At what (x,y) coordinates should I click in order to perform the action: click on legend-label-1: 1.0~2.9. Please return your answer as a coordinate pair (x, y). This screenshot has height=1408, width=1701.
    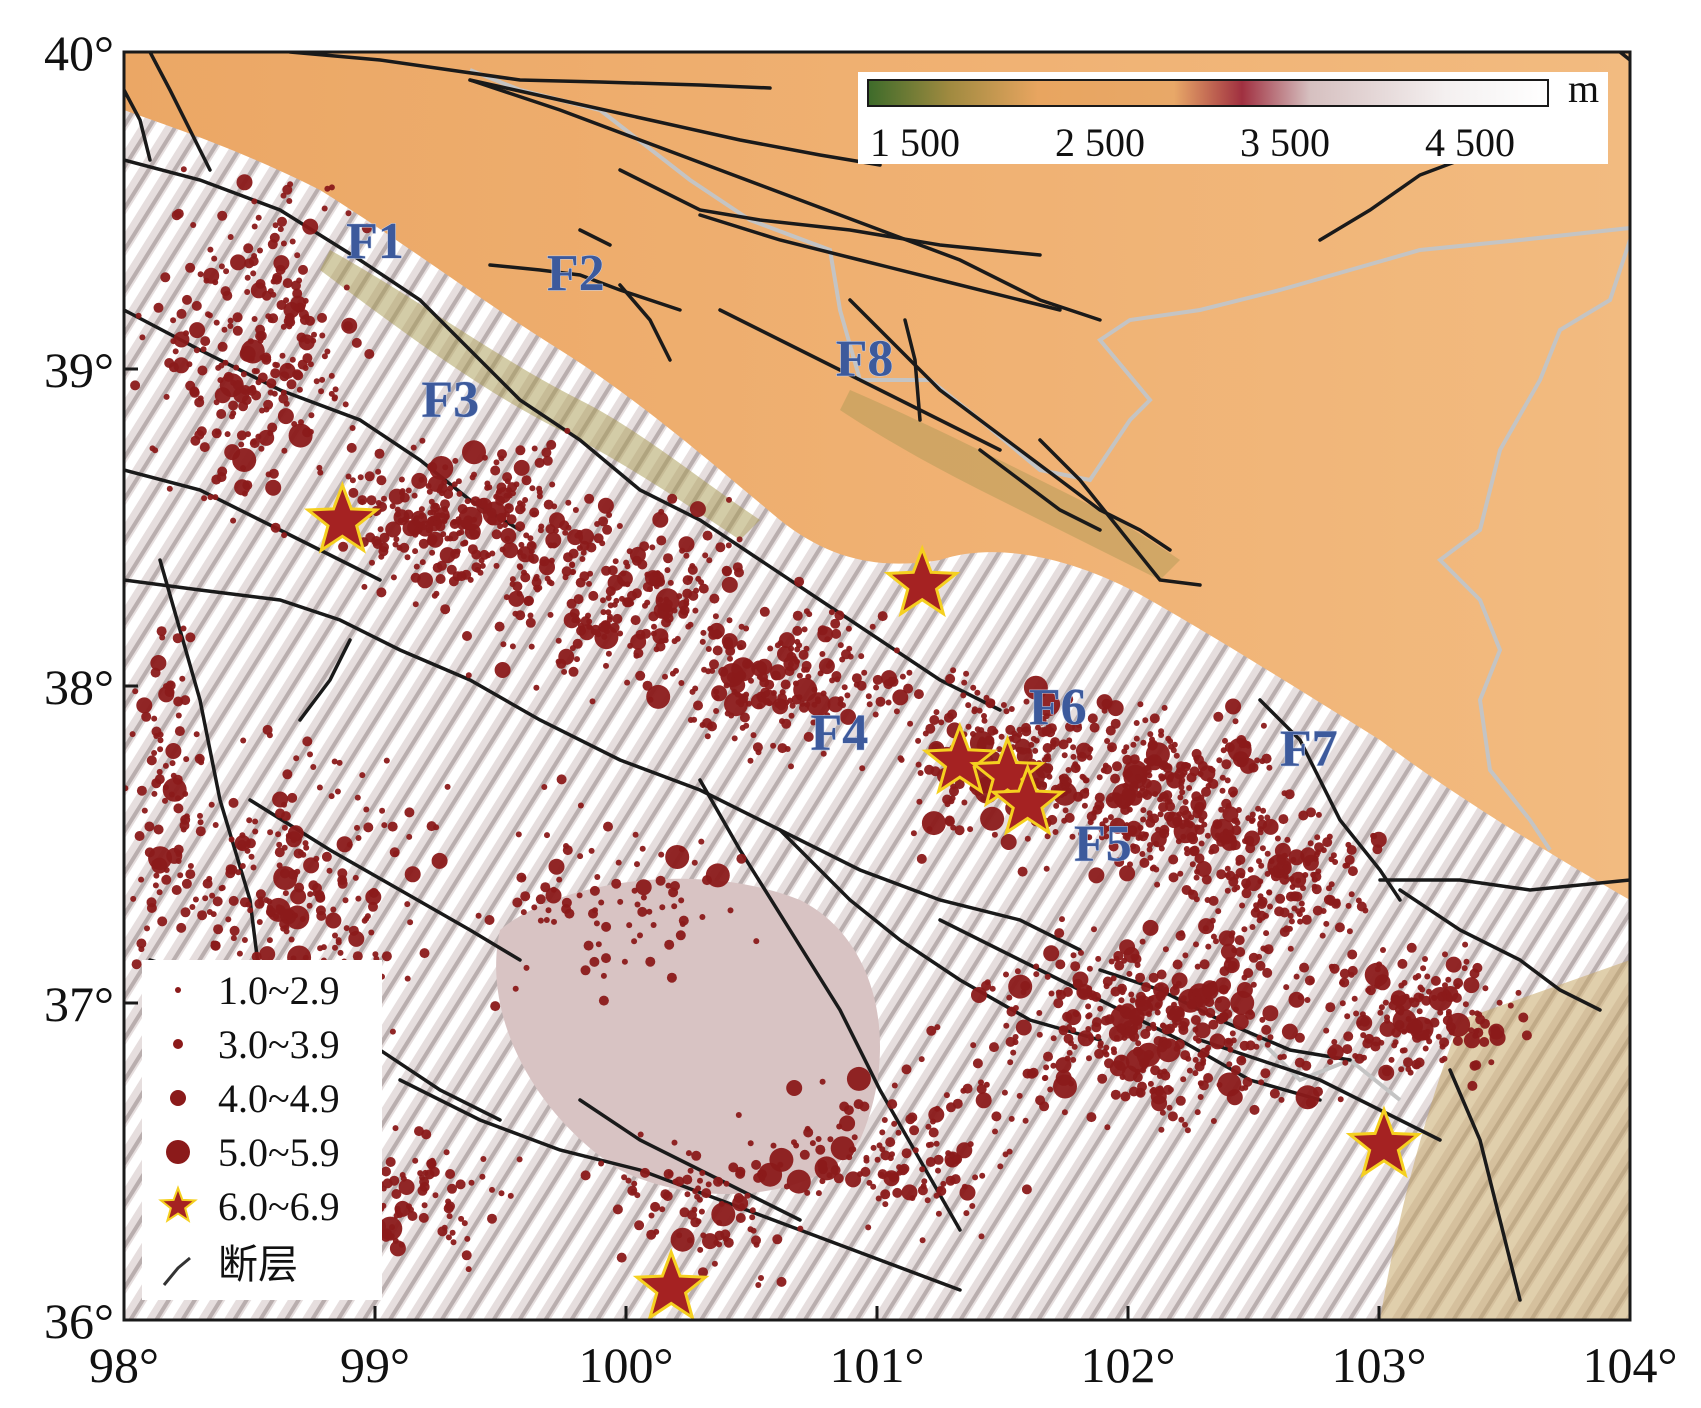
    Looking at the image, I should click on (279, 990).